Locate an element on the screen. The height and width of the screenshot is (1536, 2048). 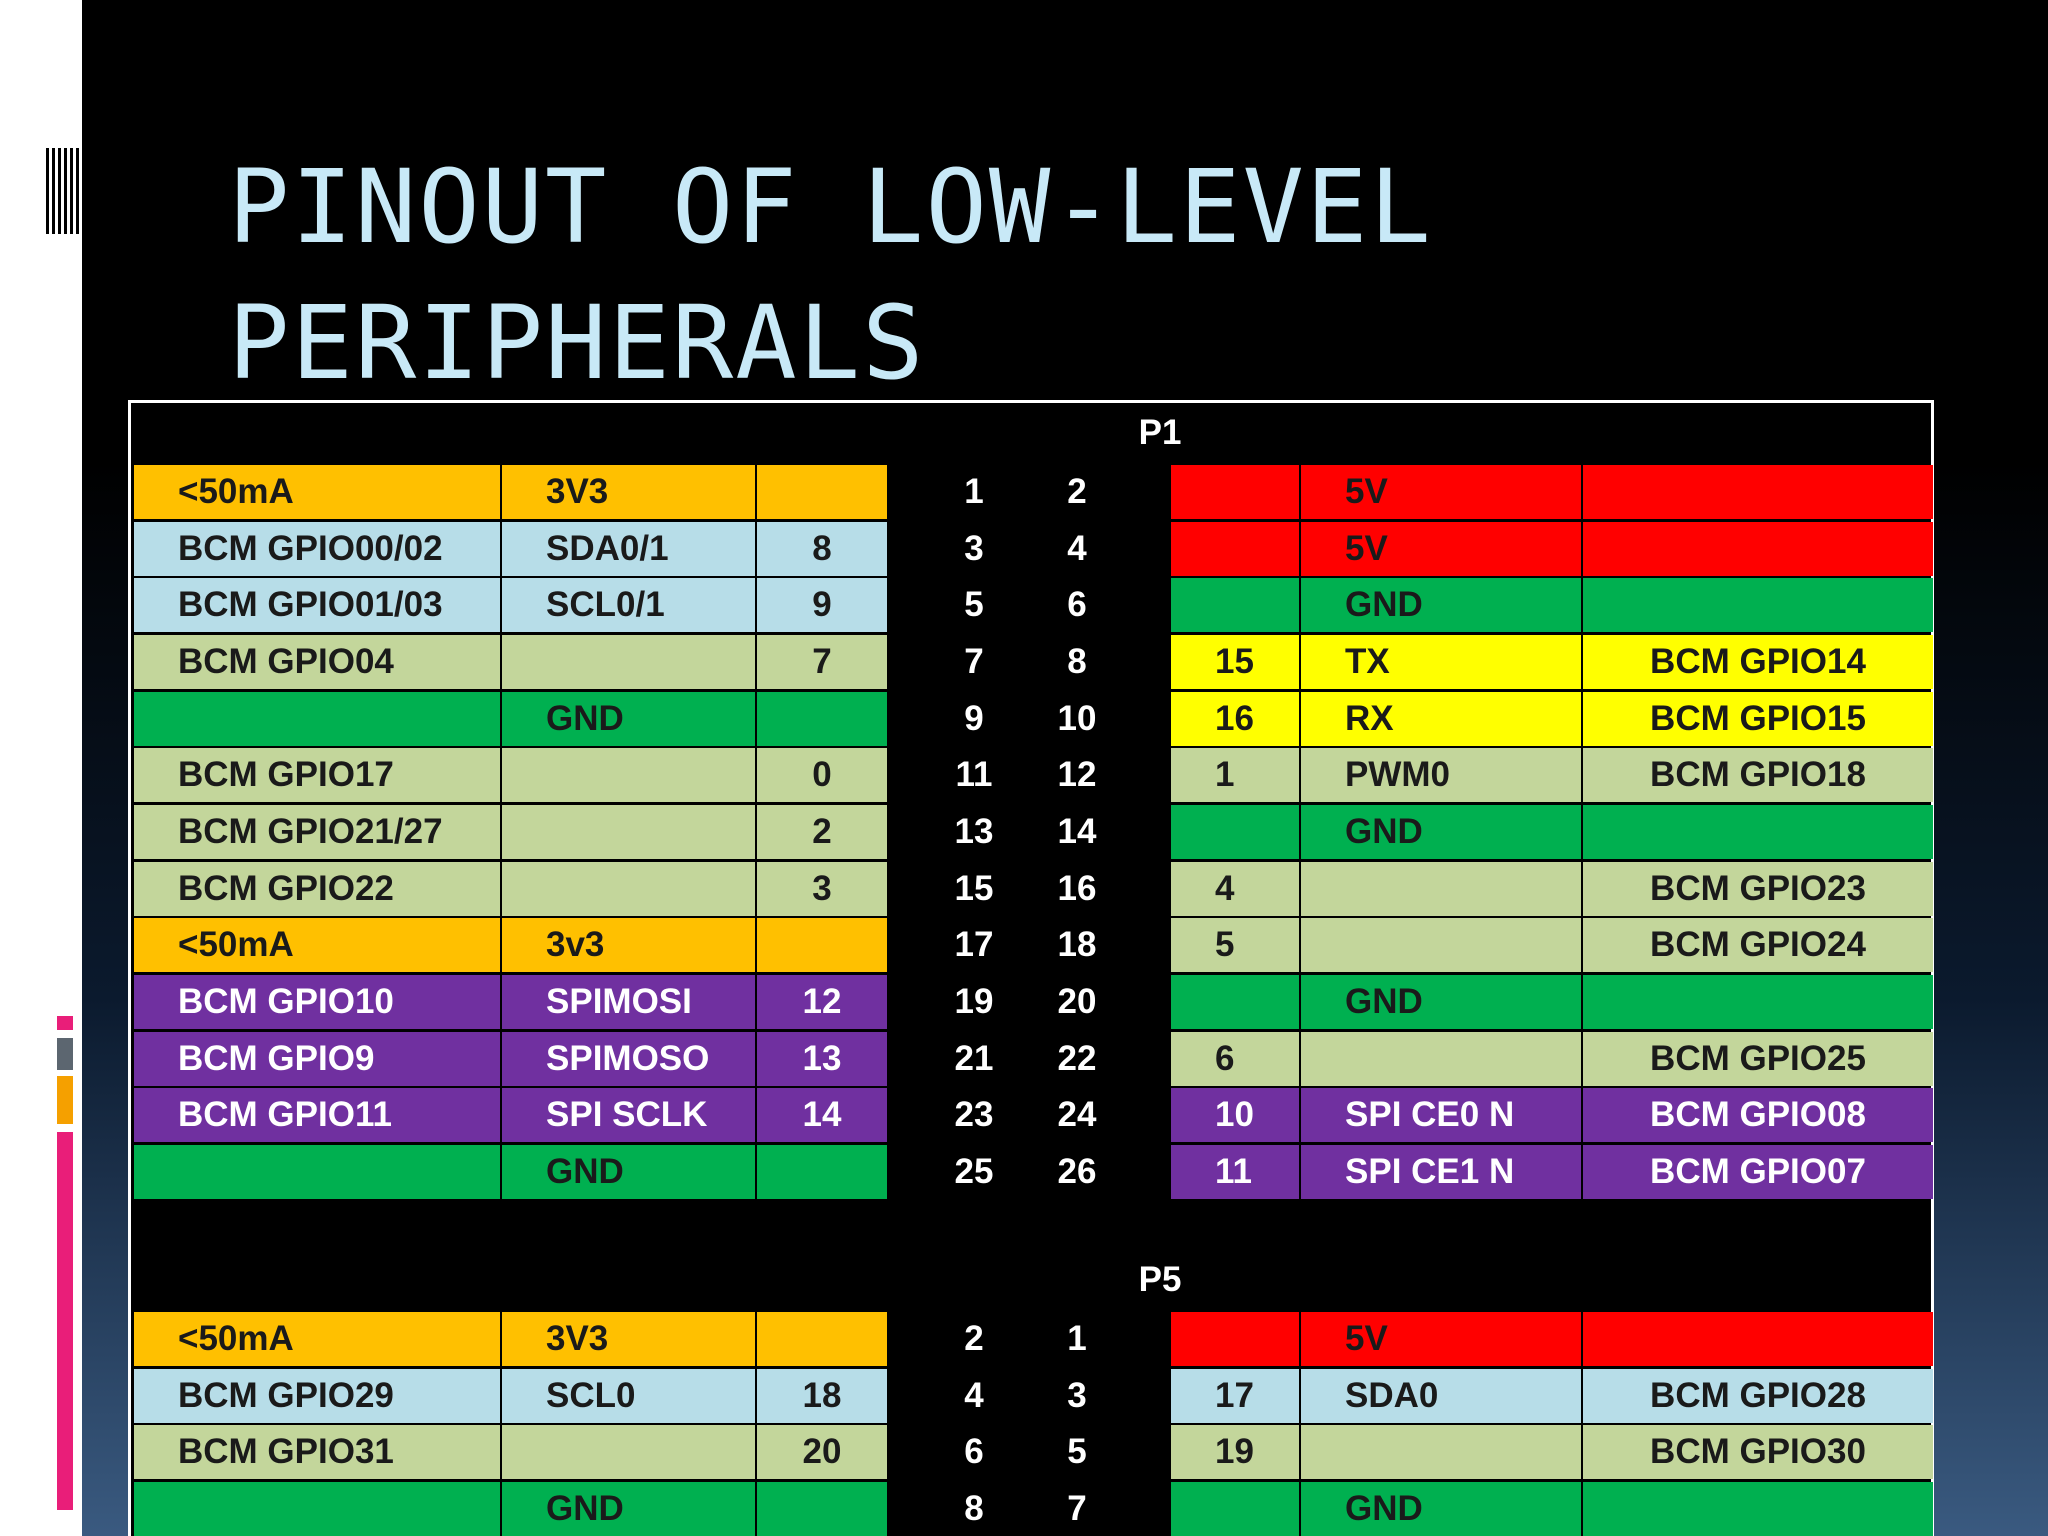
title-line-2: PERIPHERALS is located at coordinates (577, 343).